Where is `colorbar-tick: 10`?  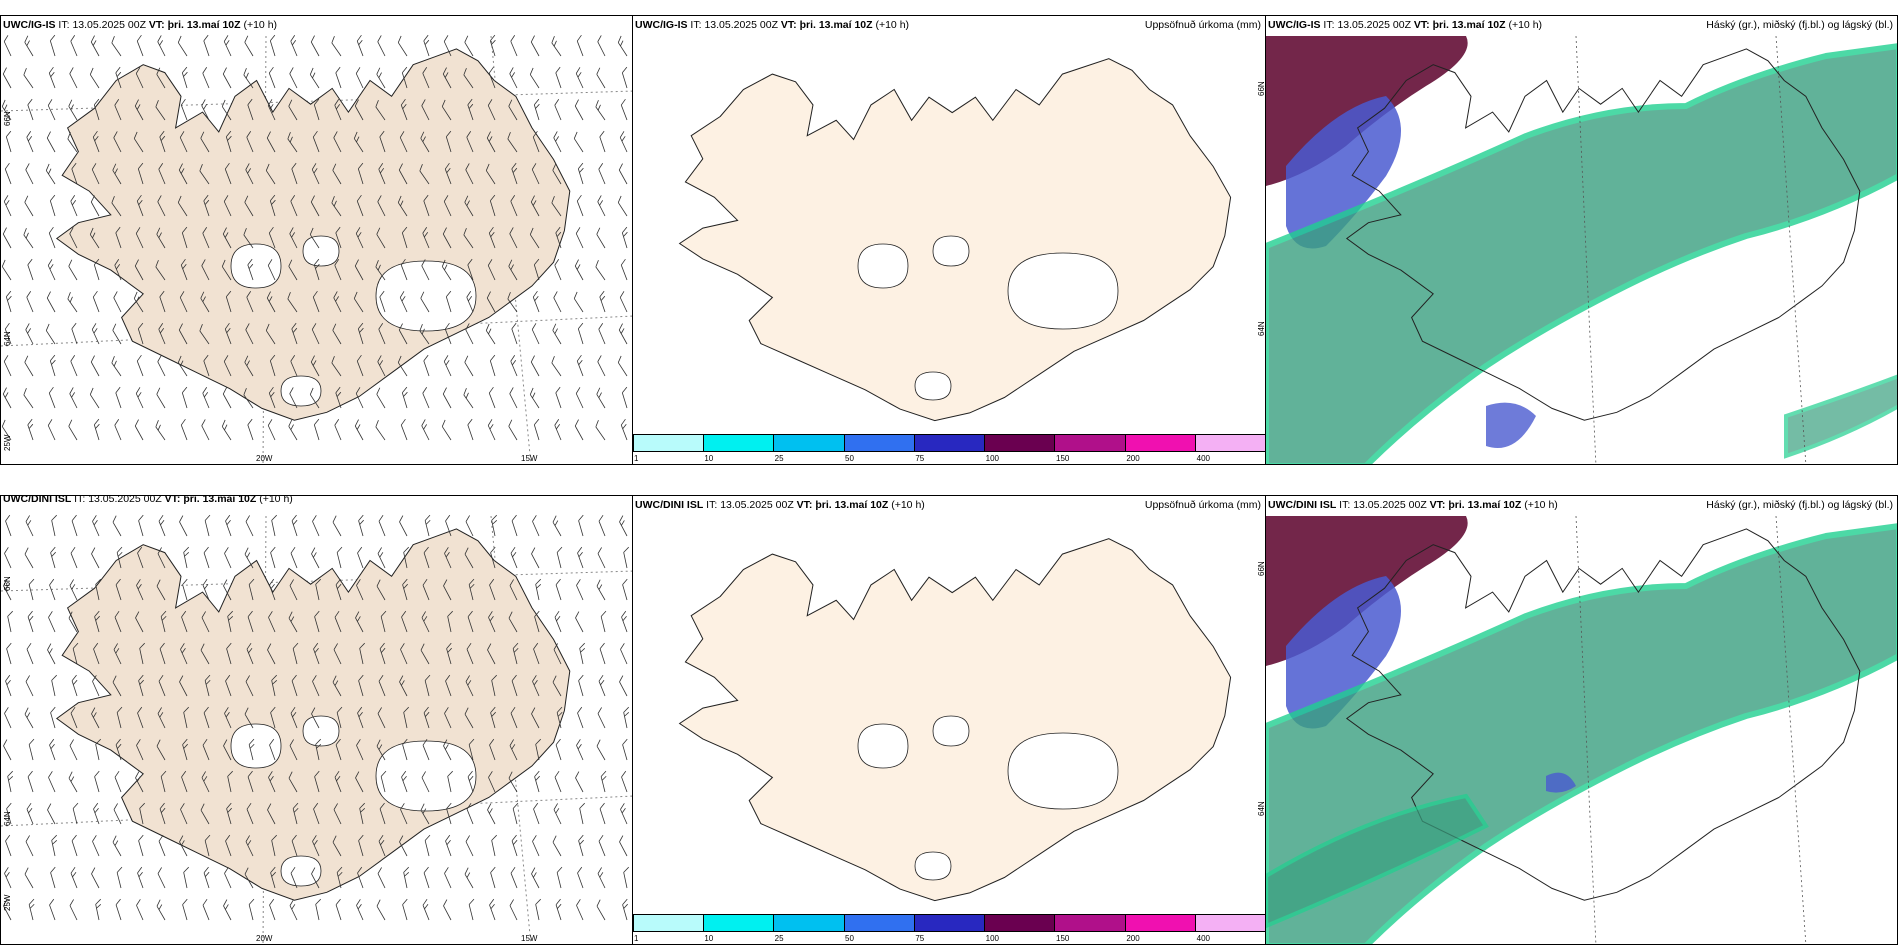
colorbar-tick: 10 is located at coordinates (709, 938).